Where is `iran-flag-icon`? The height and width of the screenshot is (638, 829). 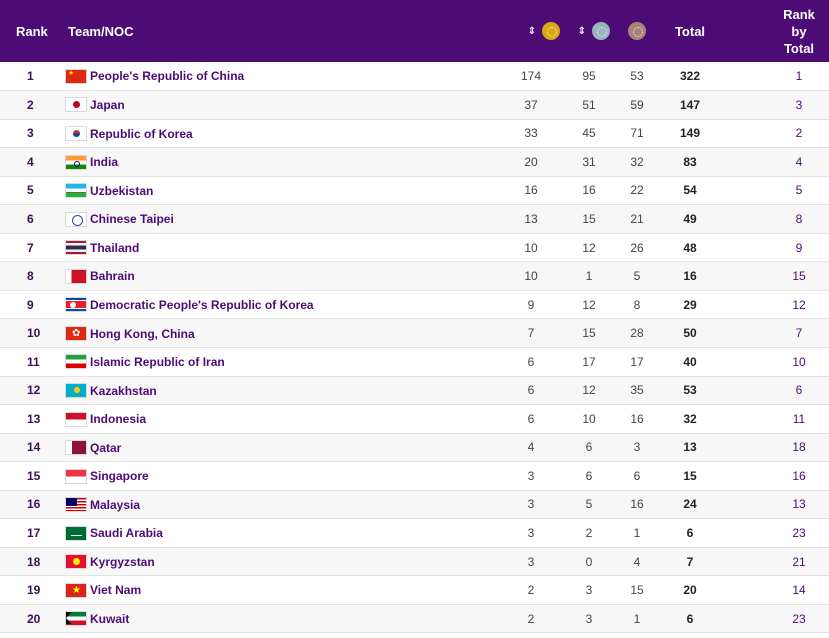 iran-flag-icon is located at coordinates (77, 362).